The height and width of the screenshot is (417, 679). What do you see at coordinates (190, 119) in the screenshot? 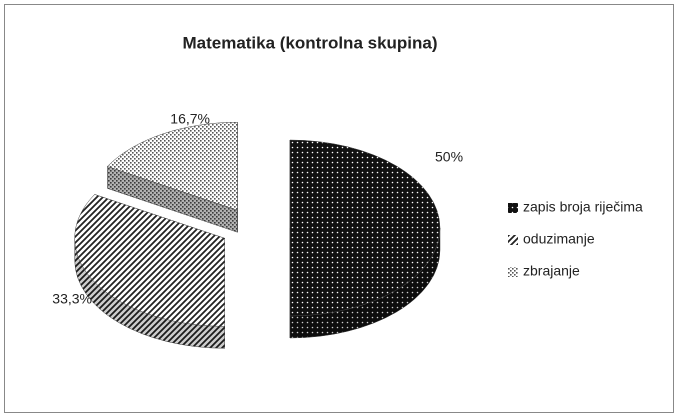
I see `data-label: 16,7%` at bounding box center [190, 119].